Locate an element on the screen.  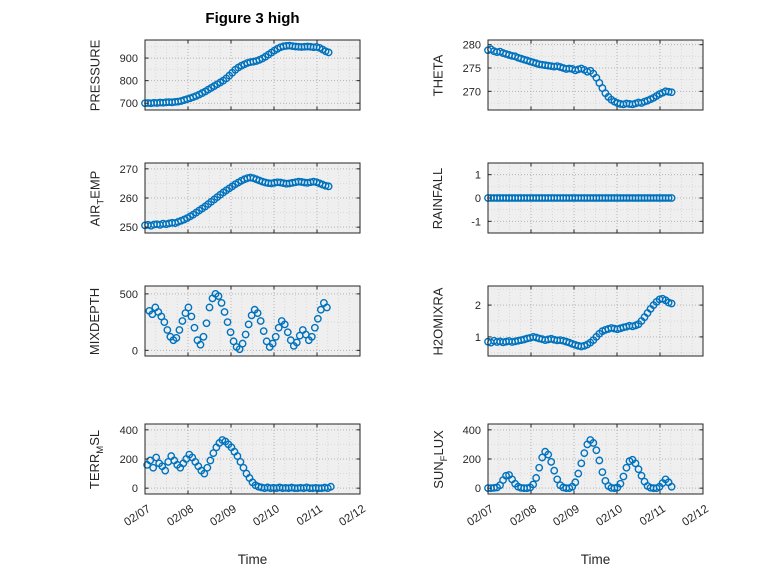
svg-text: 260 is located at coordinates (129, 199).